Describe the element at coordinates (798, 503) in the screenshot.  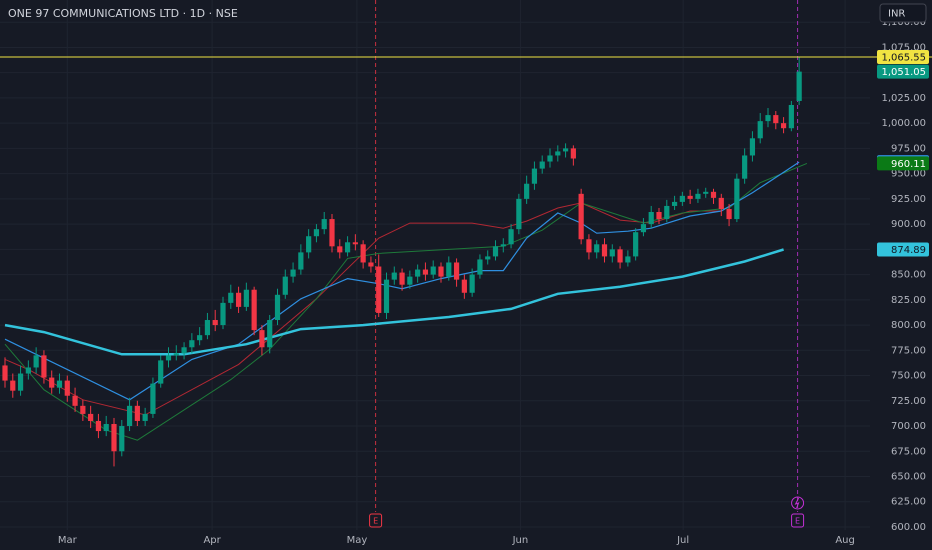
I see `dividend-icon` at that location.